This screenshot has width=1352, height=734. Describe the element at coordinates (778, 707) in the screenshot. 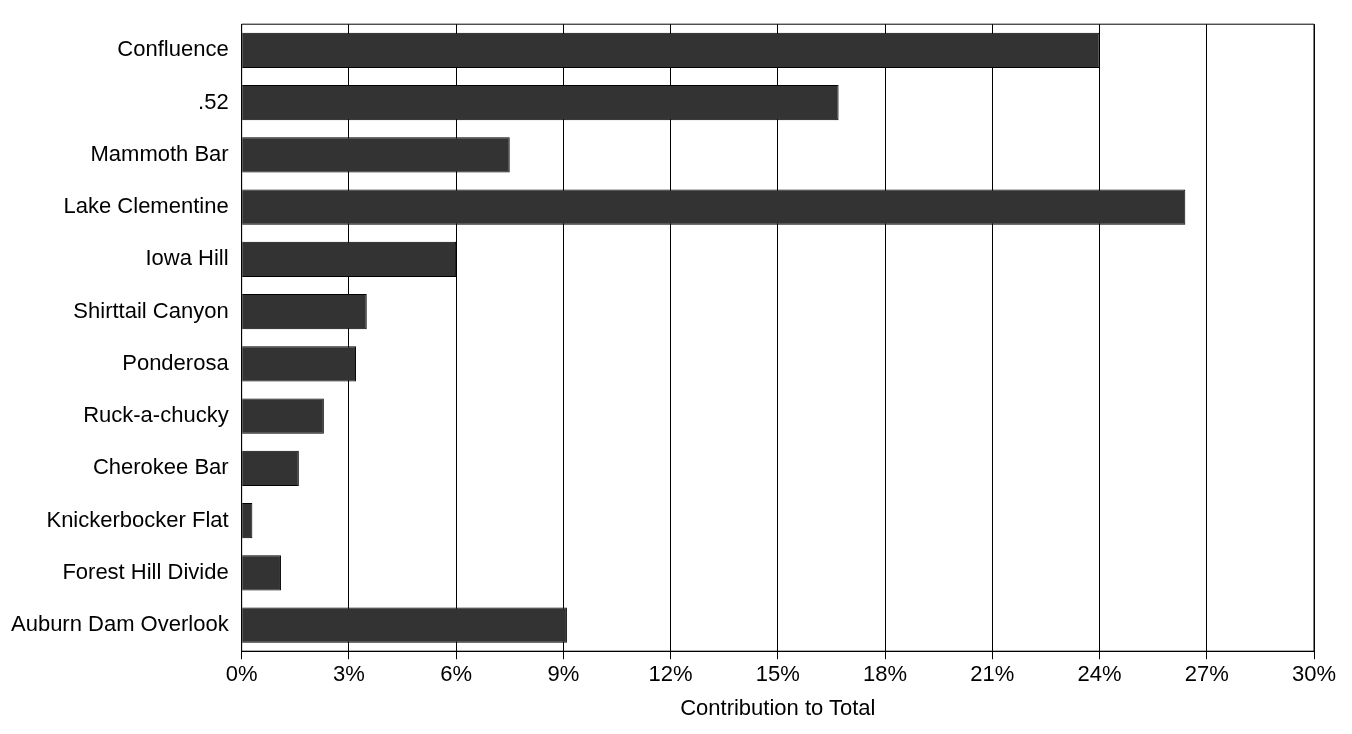

I see `x-axis-title: Contribution to Total` at that location.